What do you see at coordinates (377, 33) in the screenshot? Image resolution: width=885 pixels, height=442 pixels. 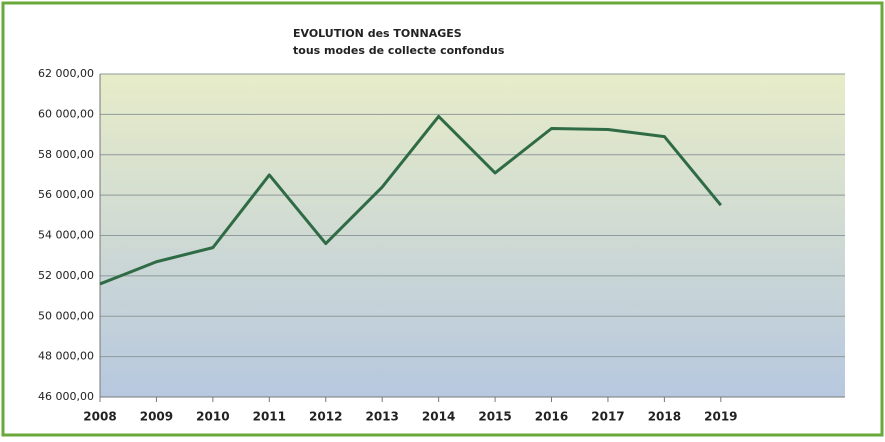 I see `chart-title: EVOLUTION des TONNAGES` at bounding box center [377, 33].